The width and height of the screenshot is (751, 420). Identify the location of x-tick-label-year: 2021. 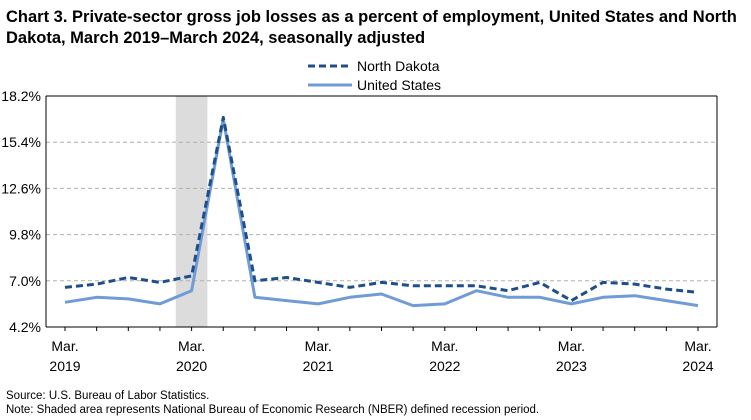
(318, 366).